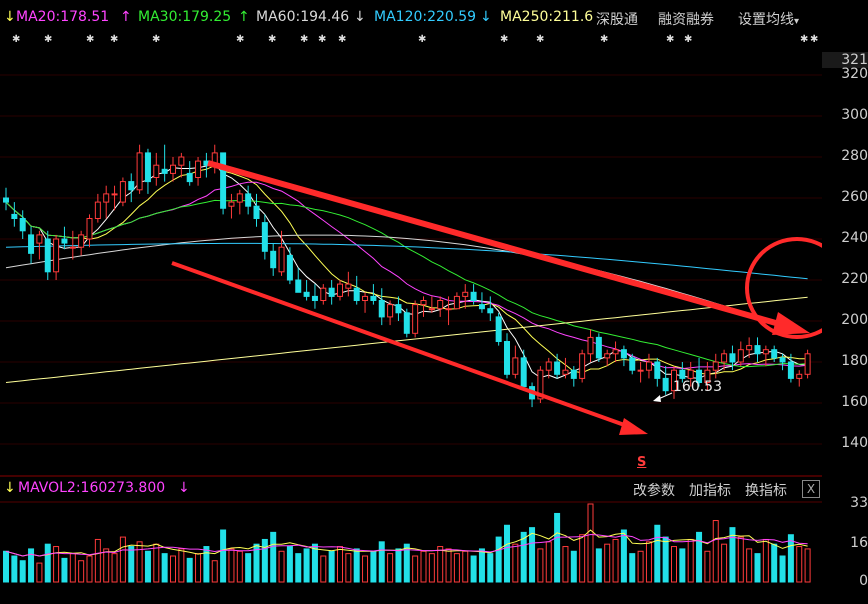  Describe the element at coordinates (425, 17) in the screenshot. I see `ma120-label: MA120:220.59` at that location.